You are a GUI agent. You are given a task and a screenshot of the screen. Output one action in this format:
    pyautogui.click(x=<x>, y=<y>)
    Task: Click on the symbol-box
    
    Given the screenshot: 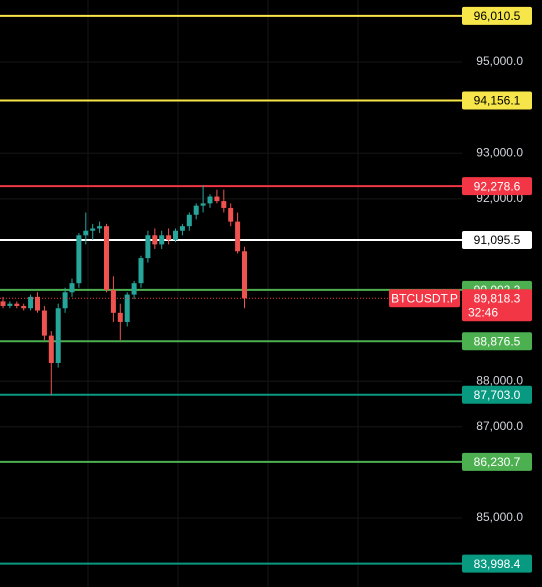 What is the action you would take?
    pyautogui.click(x=424, y=298)
    